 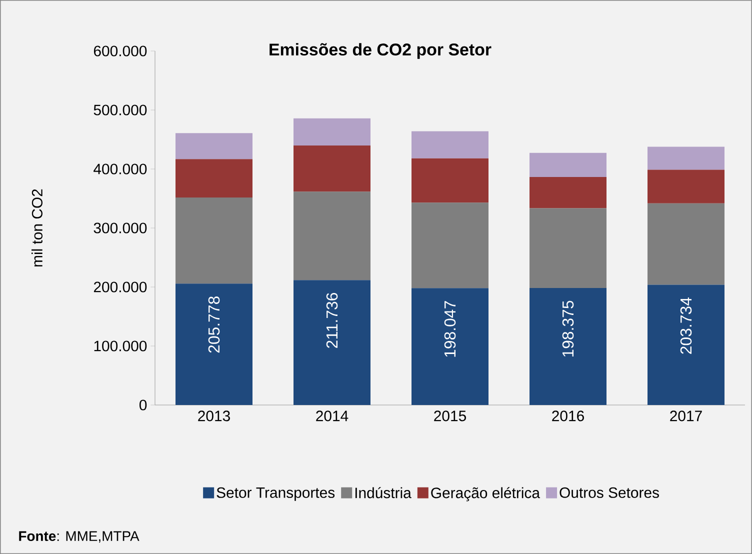 I want to click on legend-label: Geração elétrica, so click(x=485, y=494).